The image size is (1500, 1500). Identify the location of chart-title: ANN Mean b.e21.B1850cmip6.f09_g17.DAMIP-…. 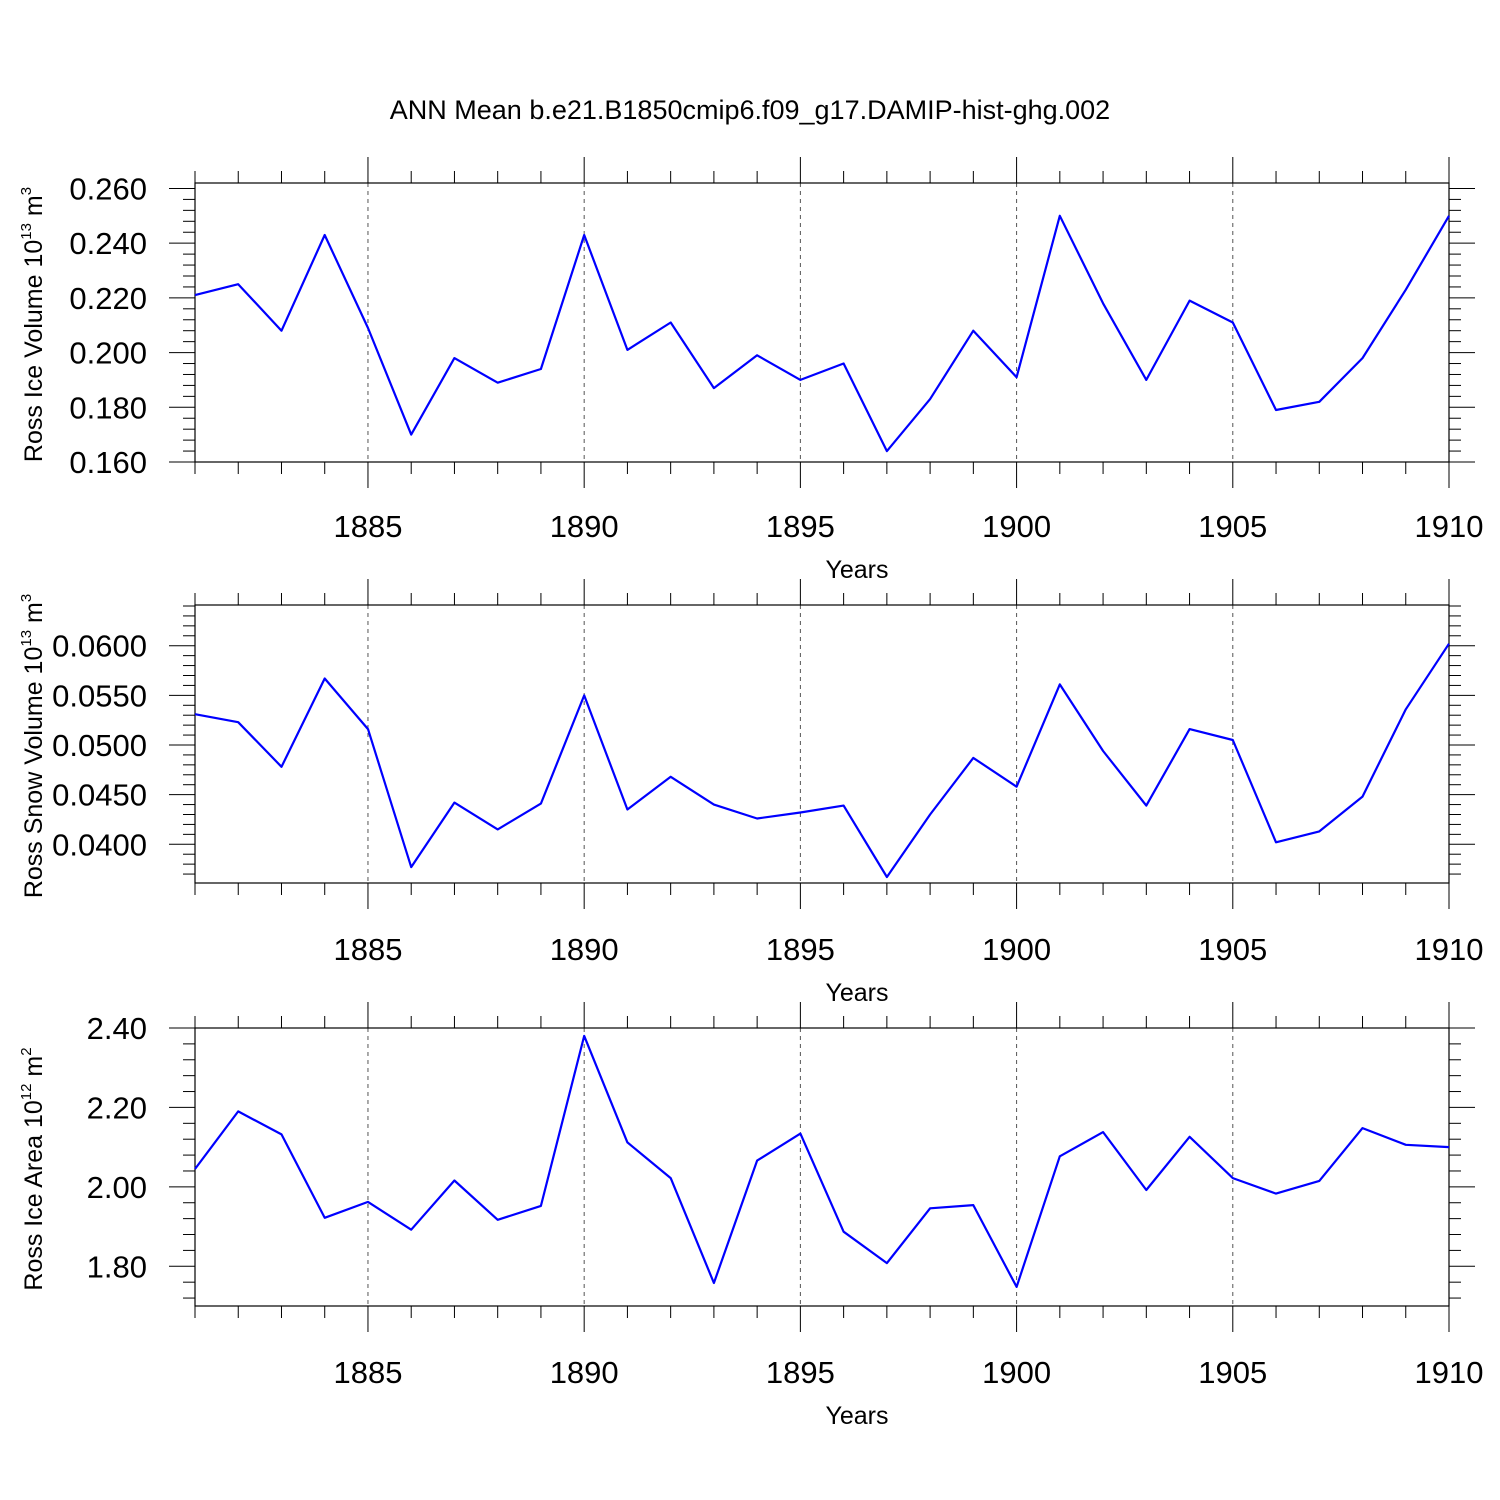
(750, 110).